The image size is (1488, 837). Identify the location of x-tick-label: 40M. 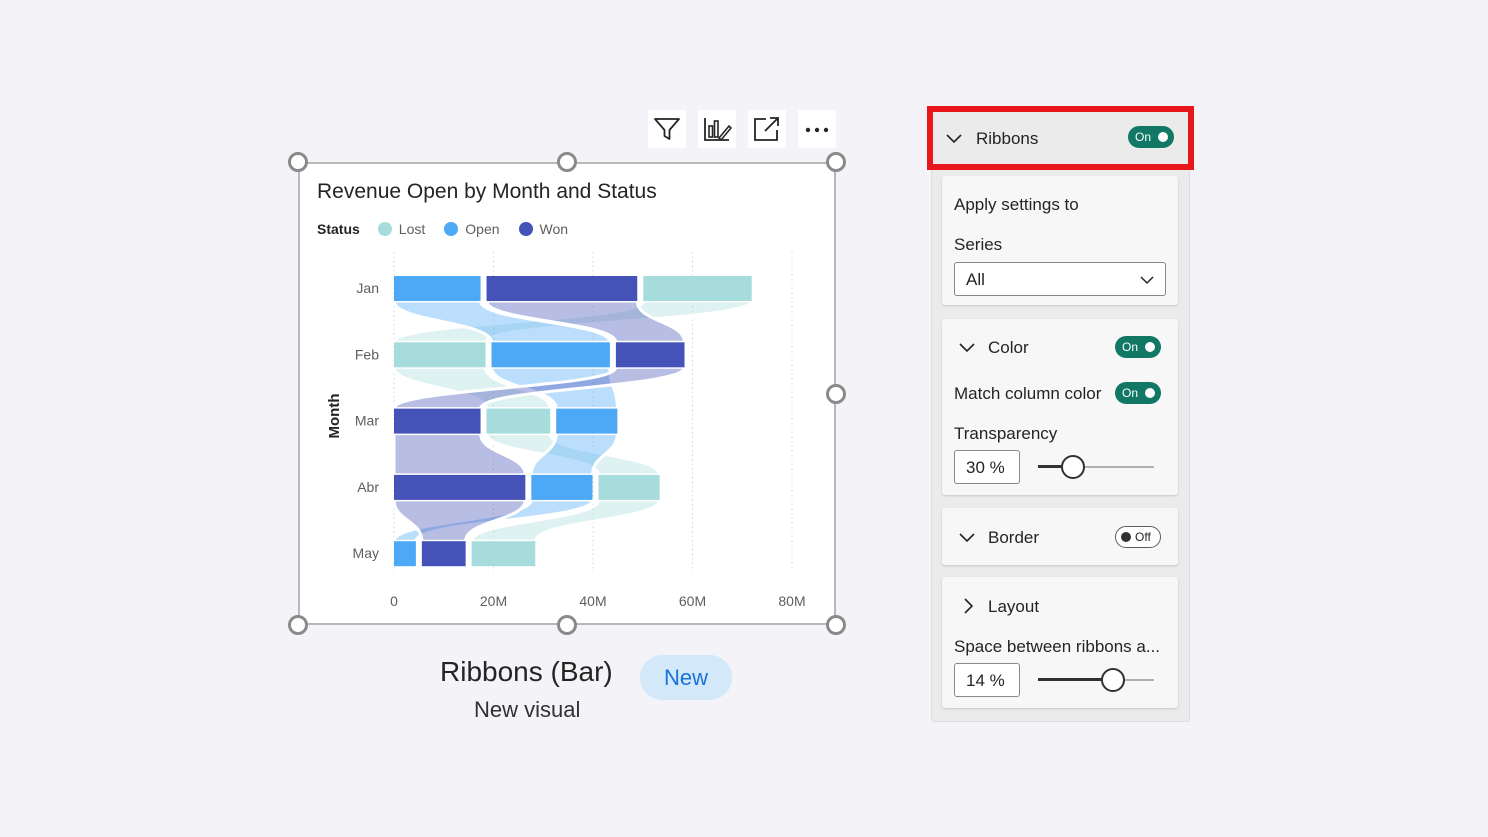
(592, 601).